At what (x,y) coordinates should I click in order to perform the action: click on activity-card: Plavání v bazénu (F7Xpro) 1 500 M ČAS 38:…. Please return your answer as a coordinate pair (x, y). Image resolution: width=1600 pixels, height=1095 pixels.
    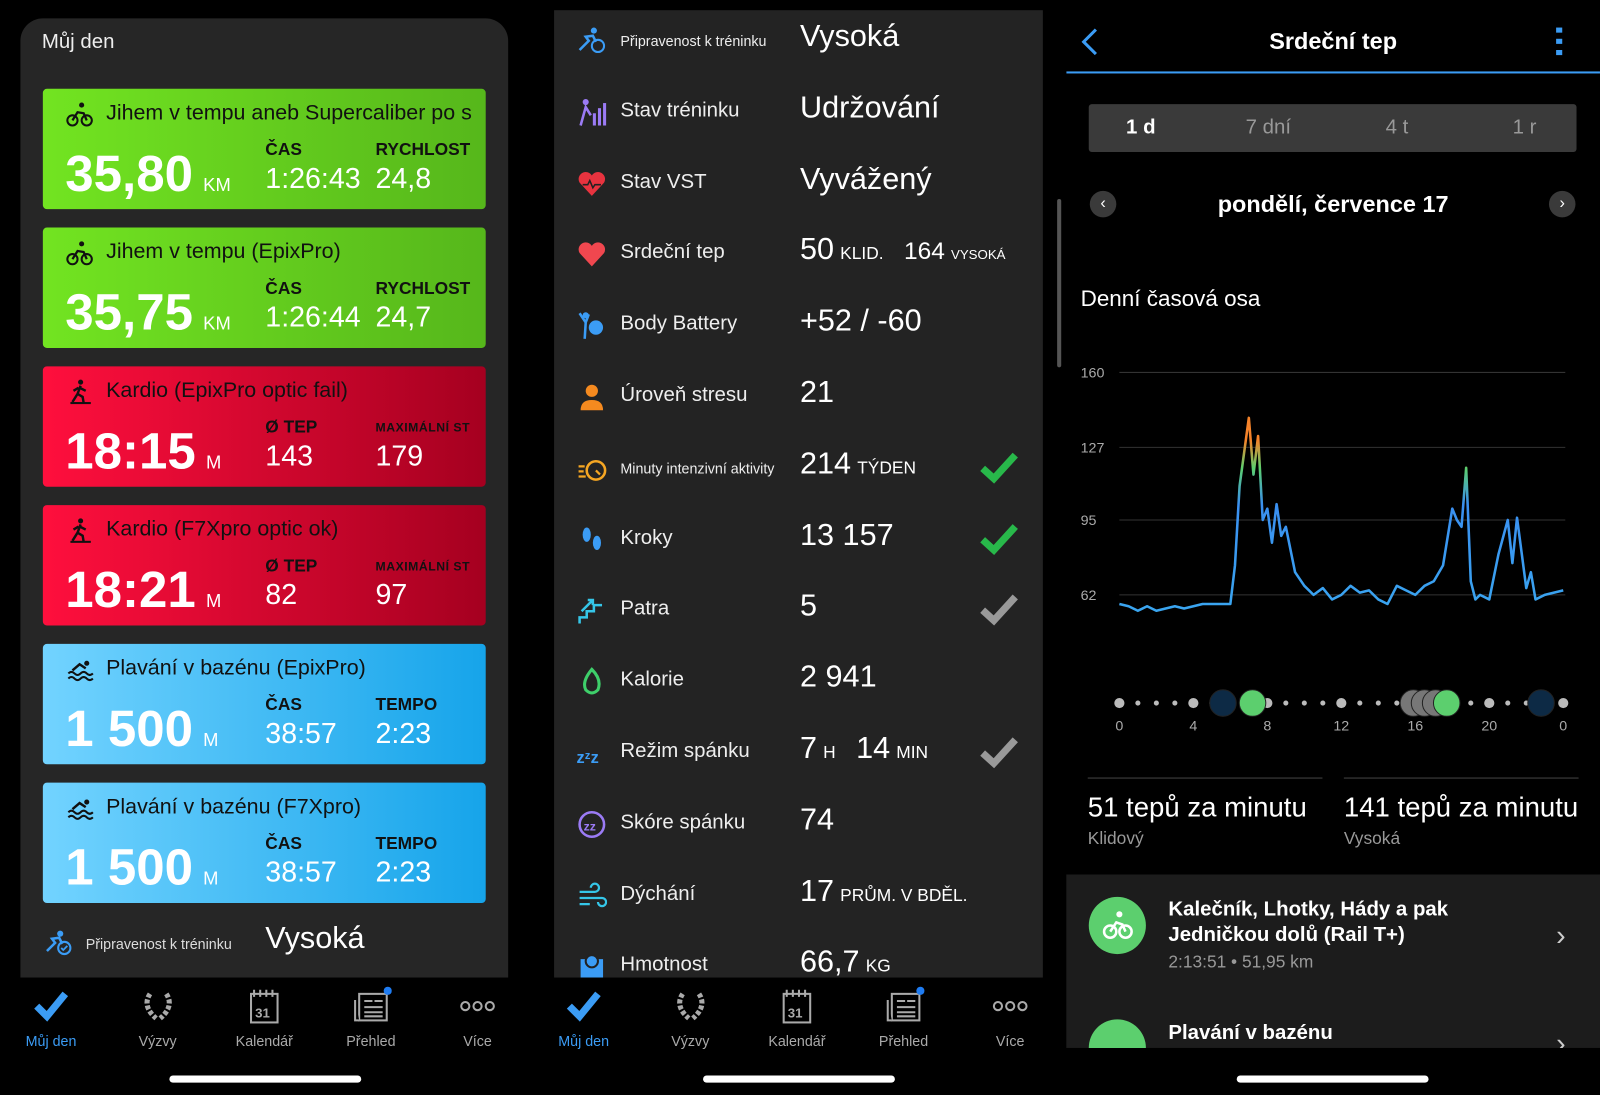
    Looking at the image, I should click on (264, 843).